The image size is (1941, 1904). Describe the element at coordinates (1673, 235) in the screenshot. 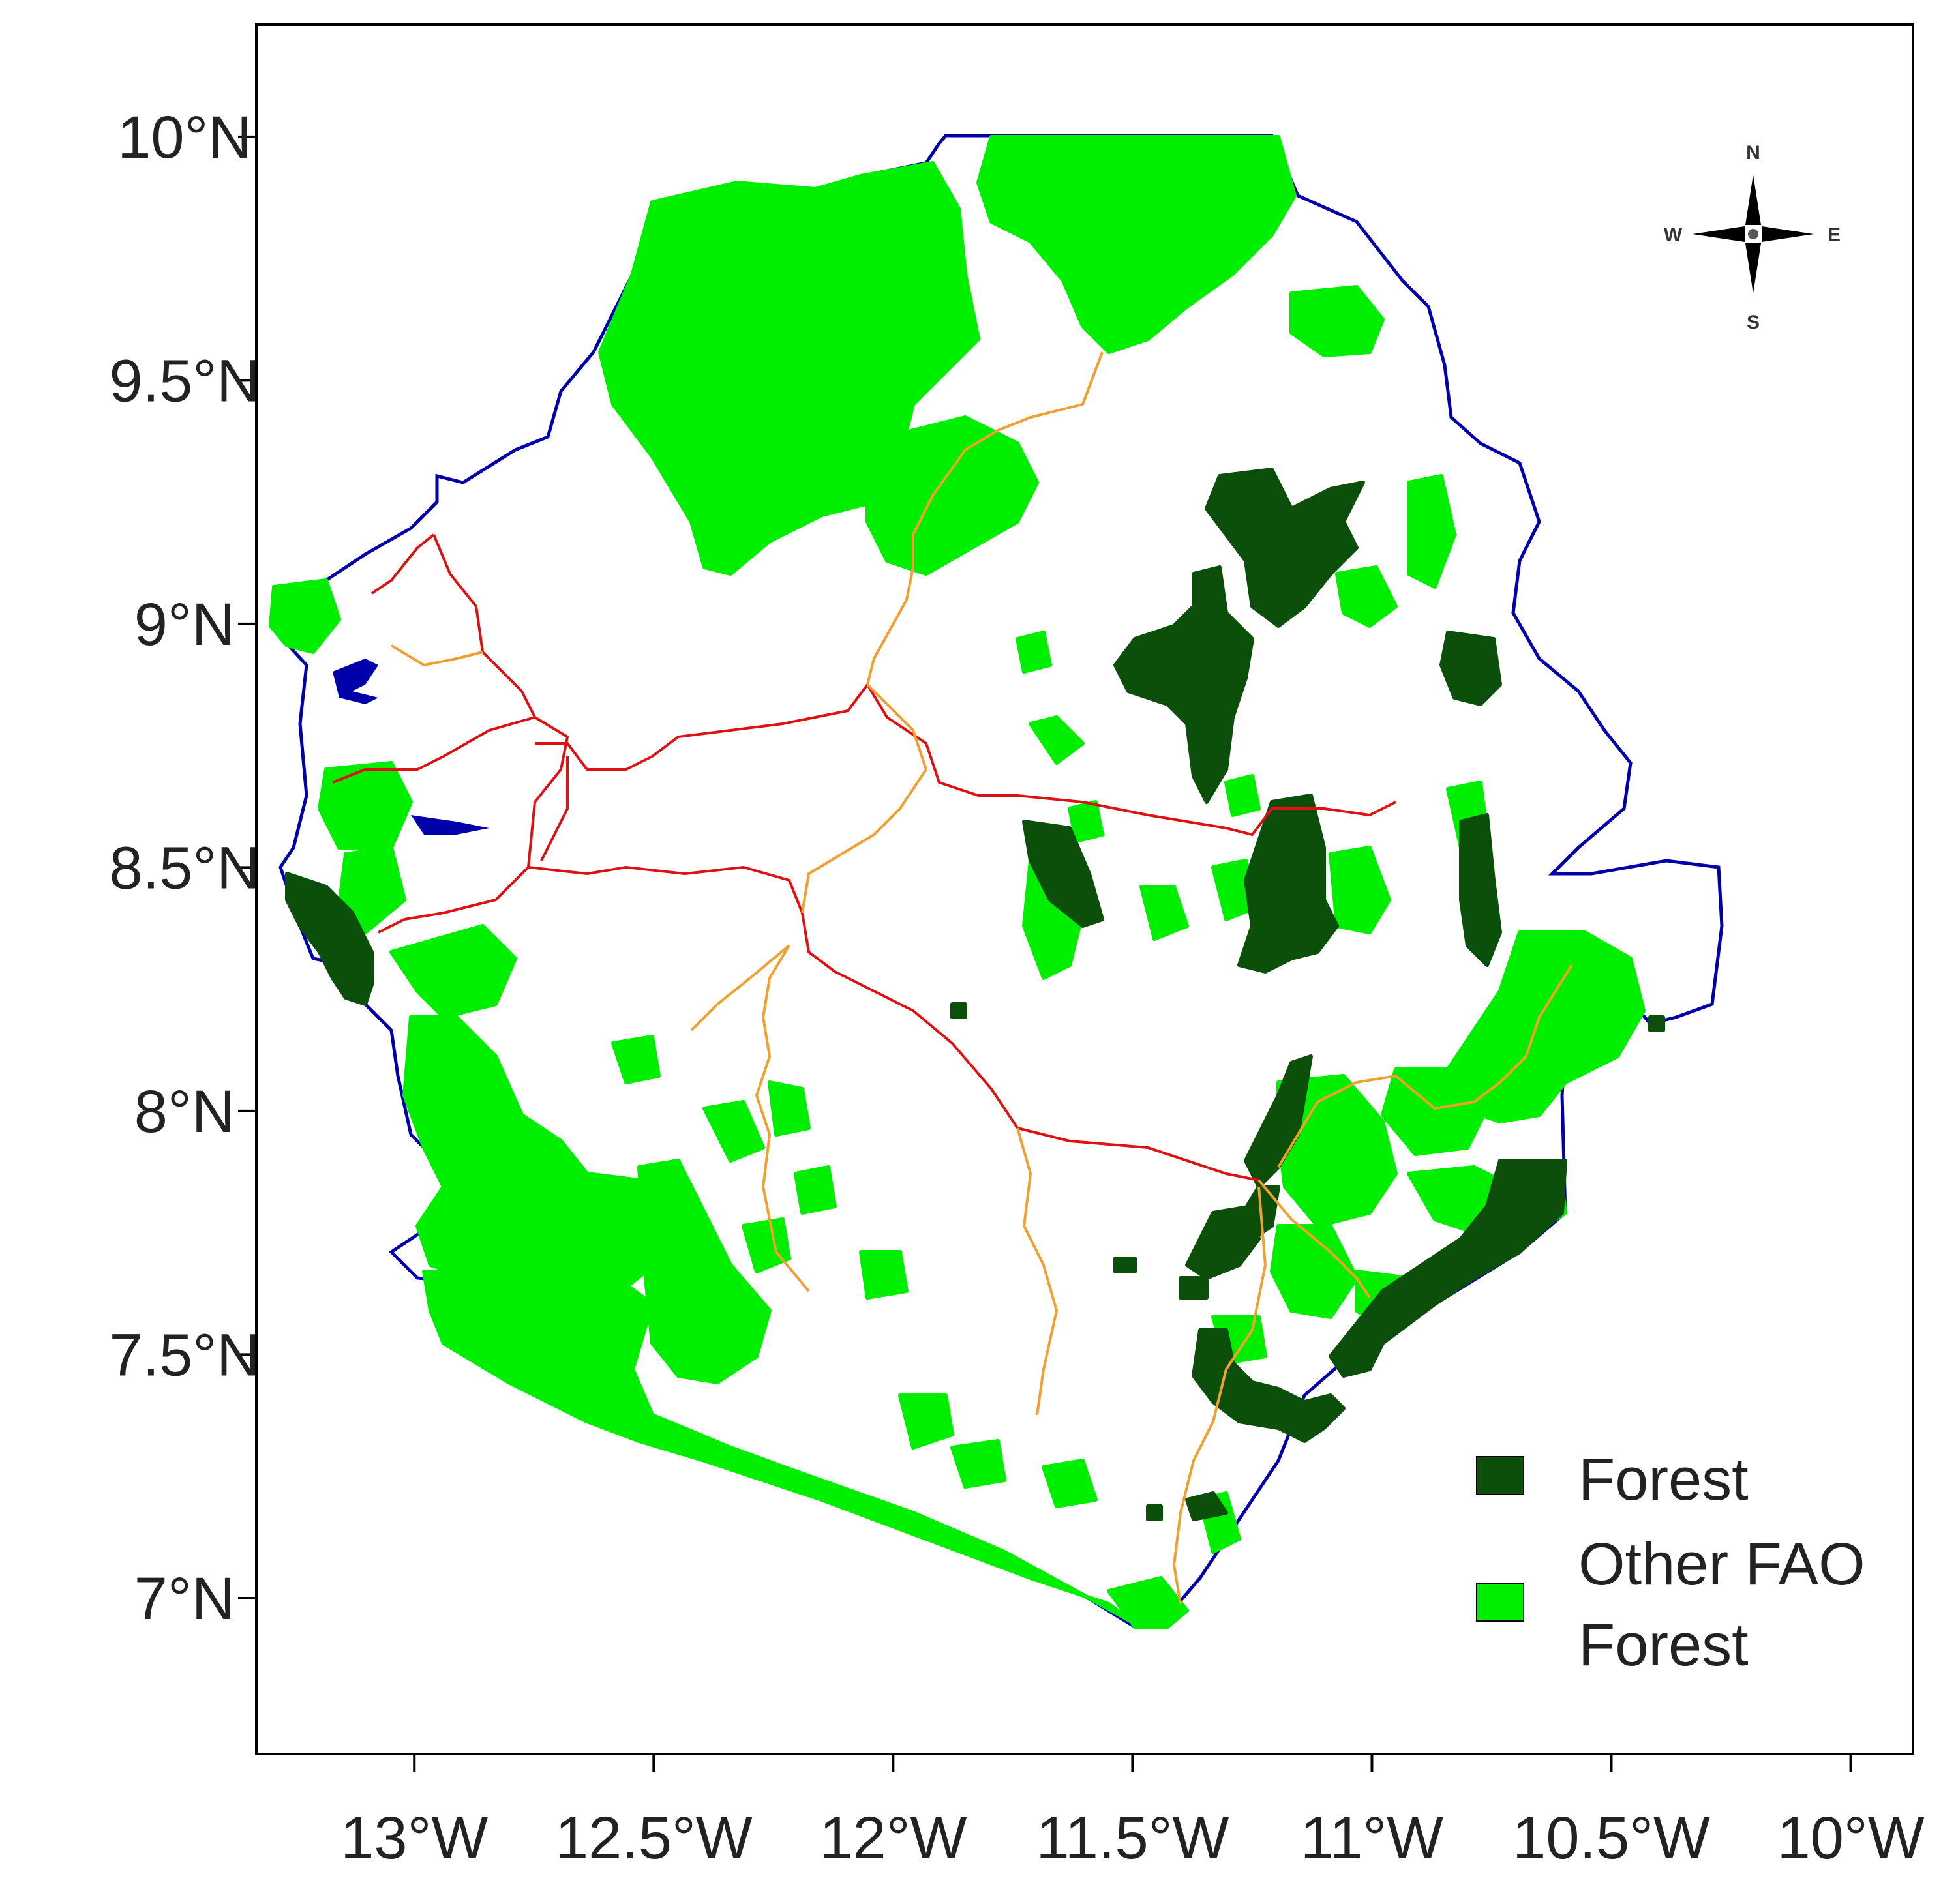

I see `compass-w-label: W` at that location.